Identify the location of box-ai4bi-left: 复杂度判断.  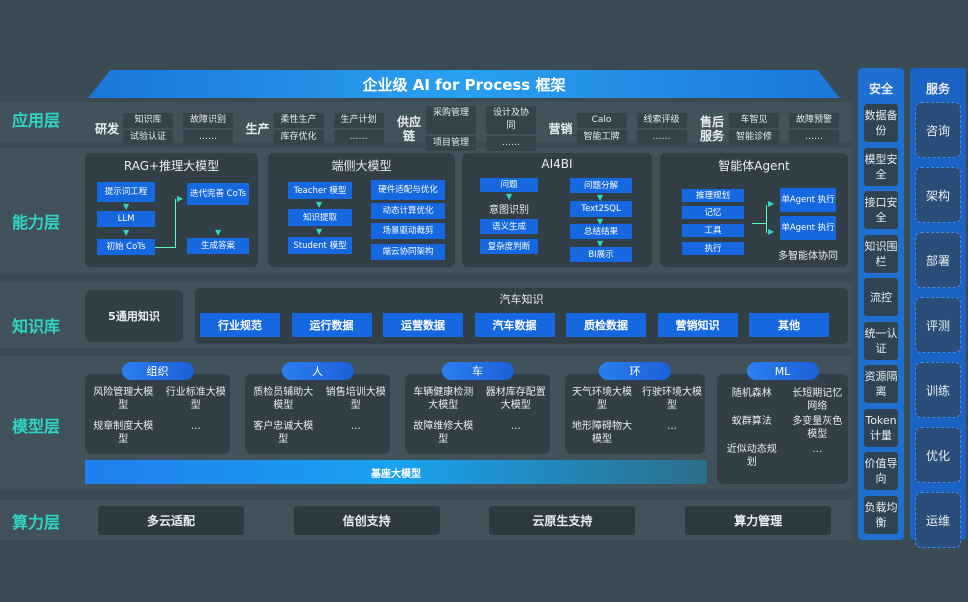
(509, 246).